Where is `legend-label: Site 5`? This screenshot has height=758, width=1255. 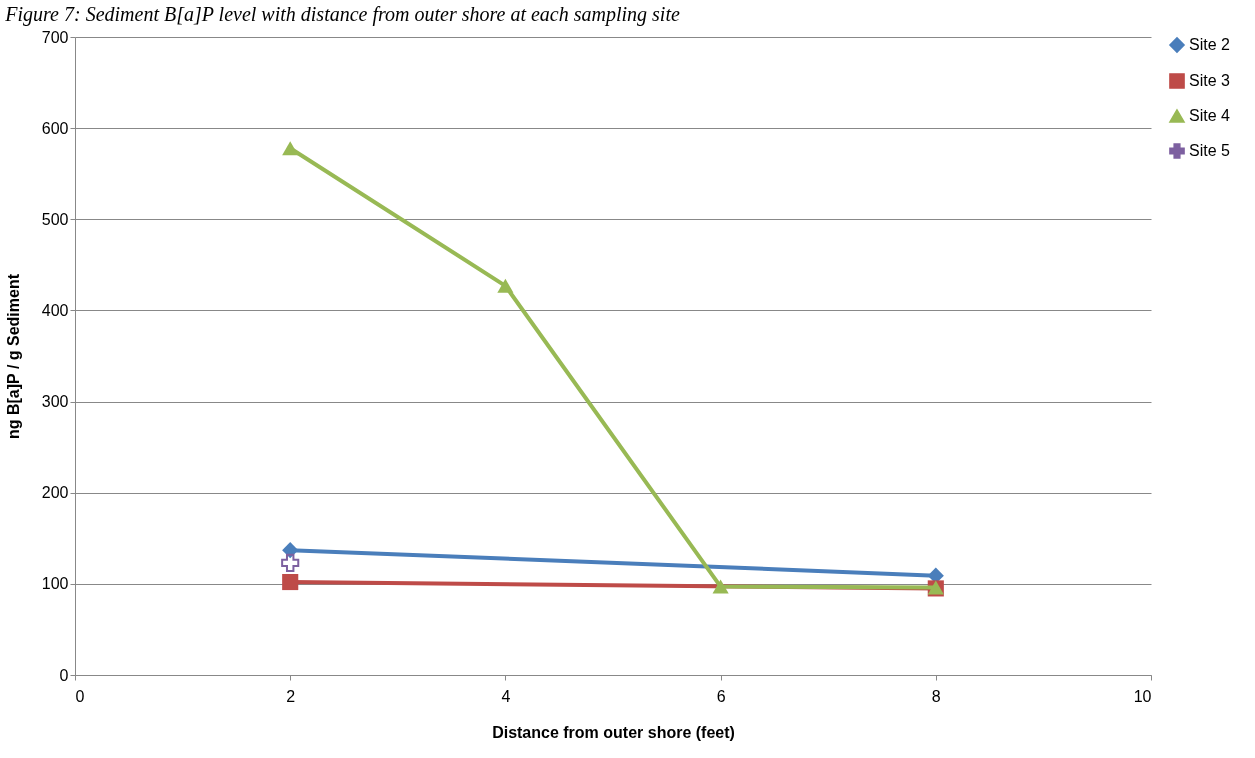
legend-label: Site 5 is located at coordinates (1210, 150).